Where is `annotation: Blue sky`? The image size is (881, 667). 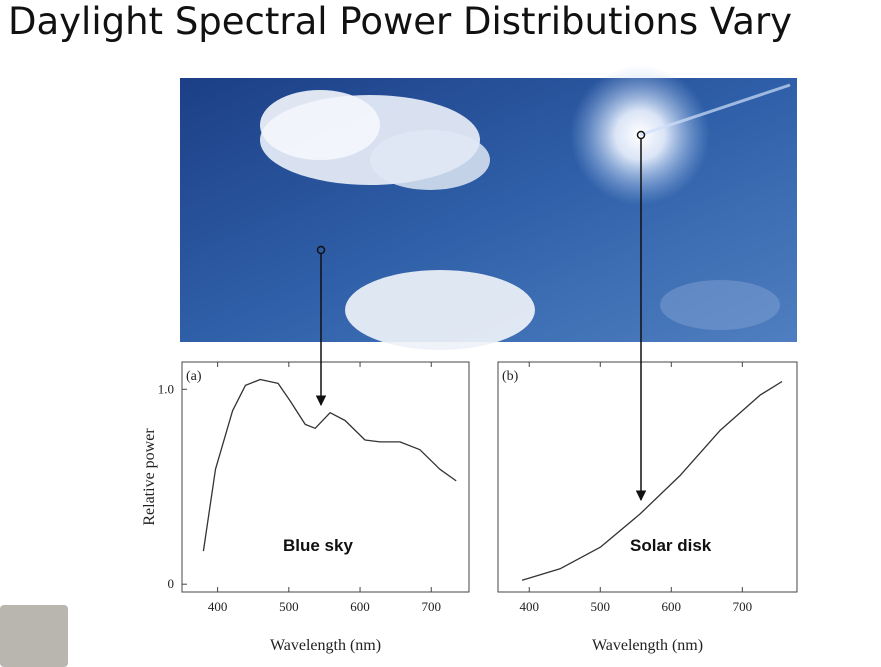
annotation: Blue sky is located at coordinates (318, 545).